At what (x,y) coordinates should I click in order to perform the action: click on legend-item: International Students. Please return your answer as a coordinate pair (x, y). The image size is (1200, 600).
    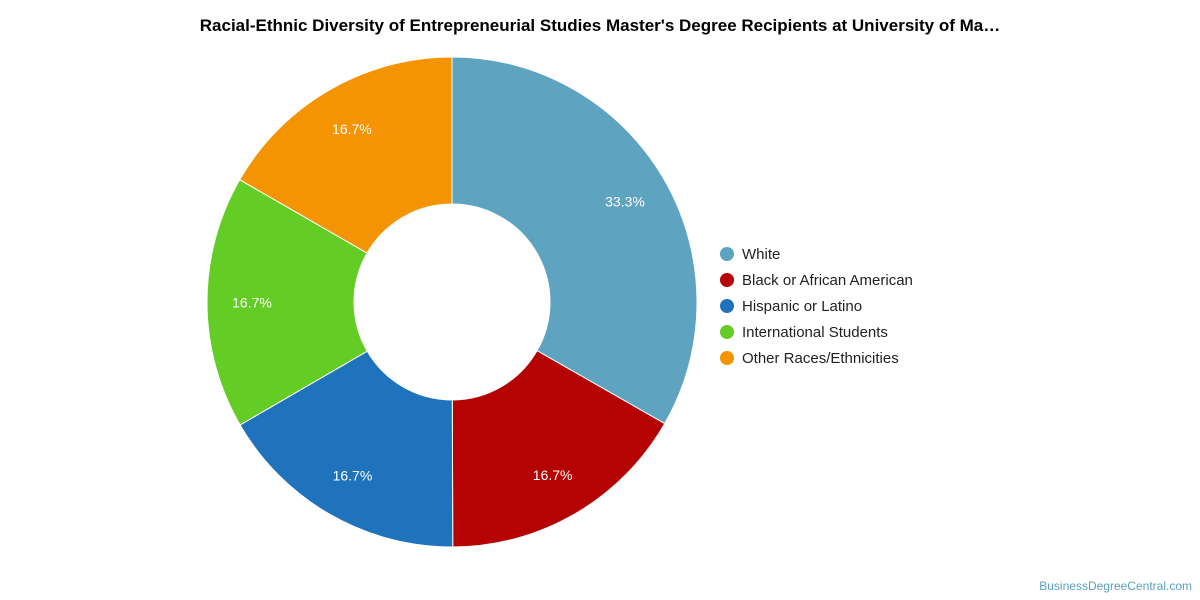
    Looking at the image, I should click on (816, 332).